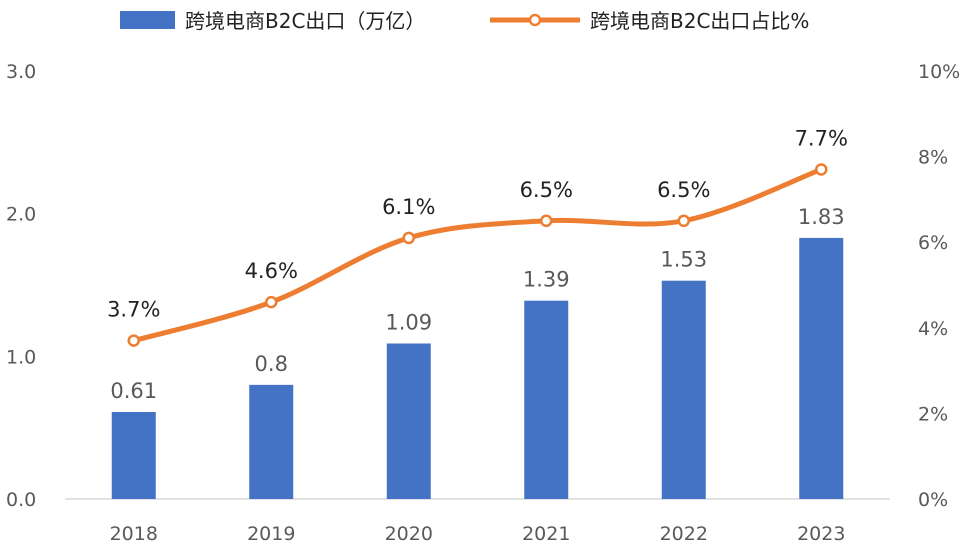  Describe the element at coordinates (478, 534) in the screenshot. I see `x-axis: 2018 2019 2020 2021 2022 2023` at that location.